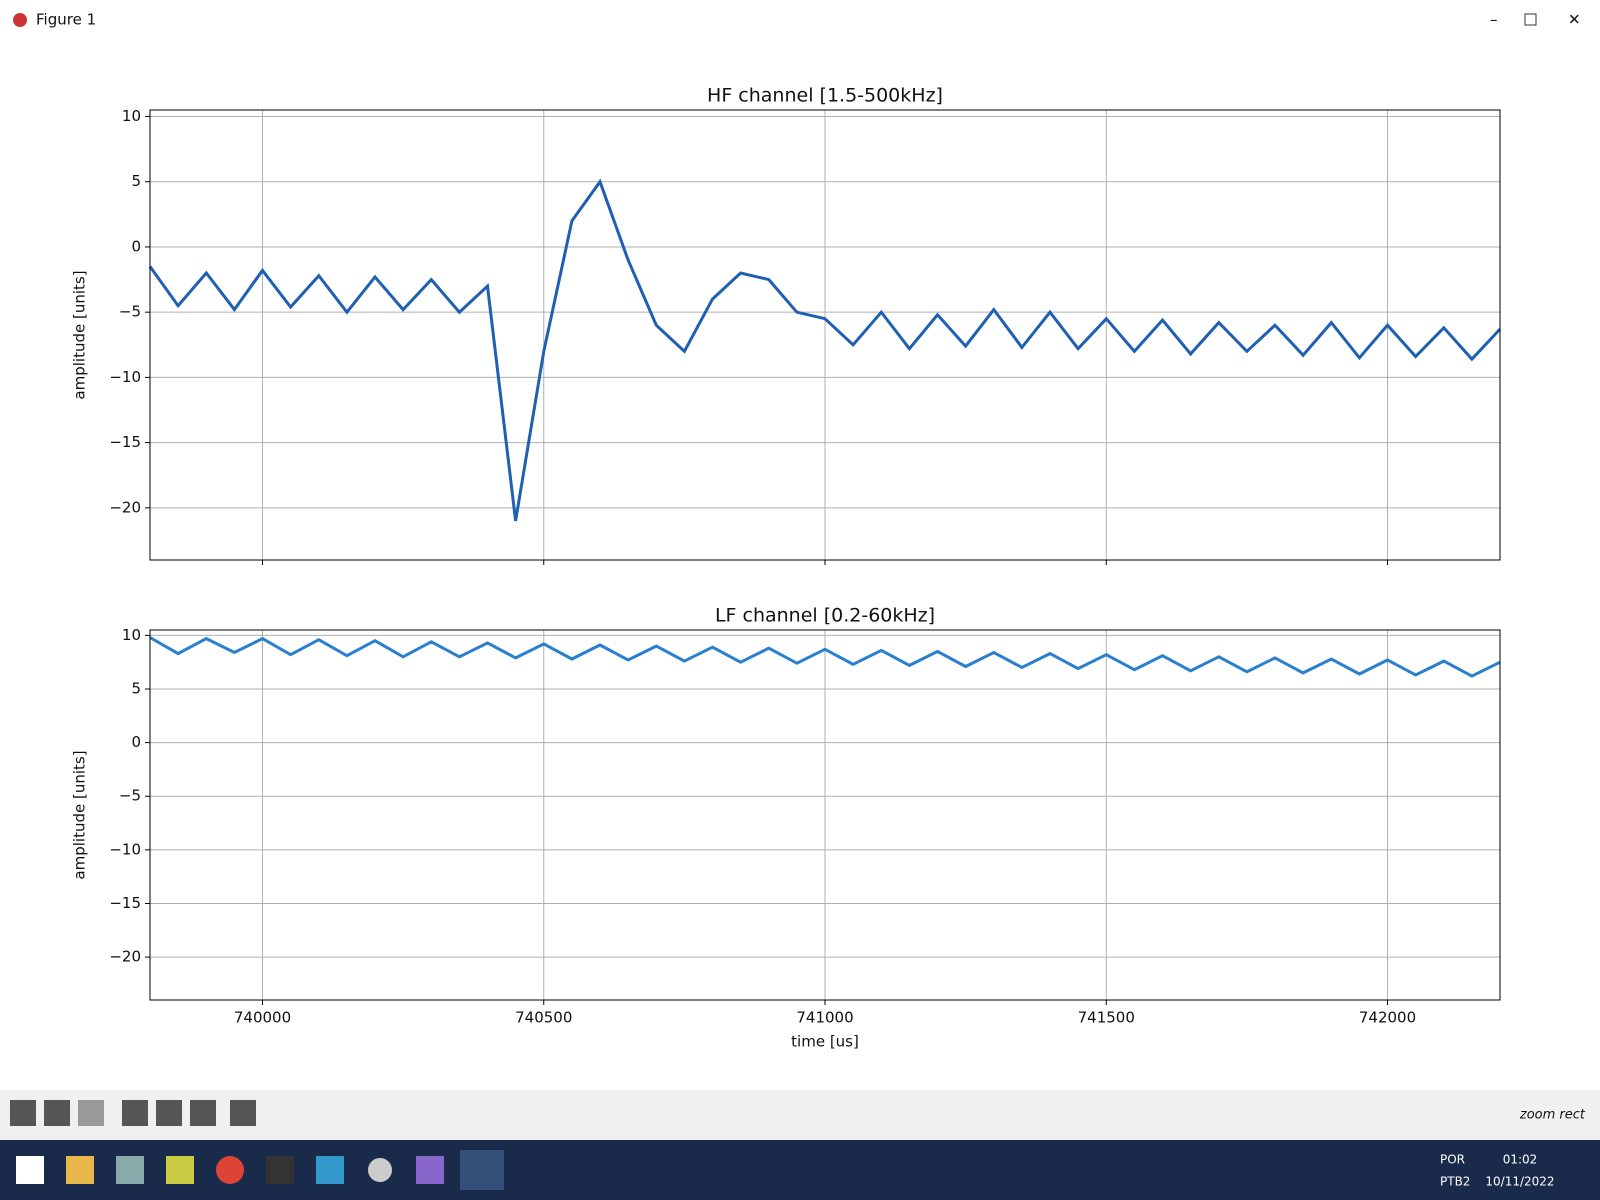 This screenshot has width=1600, height=1200. Describe the element at coordinates (1106, 1018) in the screenshot. I see `x-tick-label: 741500` at that location.